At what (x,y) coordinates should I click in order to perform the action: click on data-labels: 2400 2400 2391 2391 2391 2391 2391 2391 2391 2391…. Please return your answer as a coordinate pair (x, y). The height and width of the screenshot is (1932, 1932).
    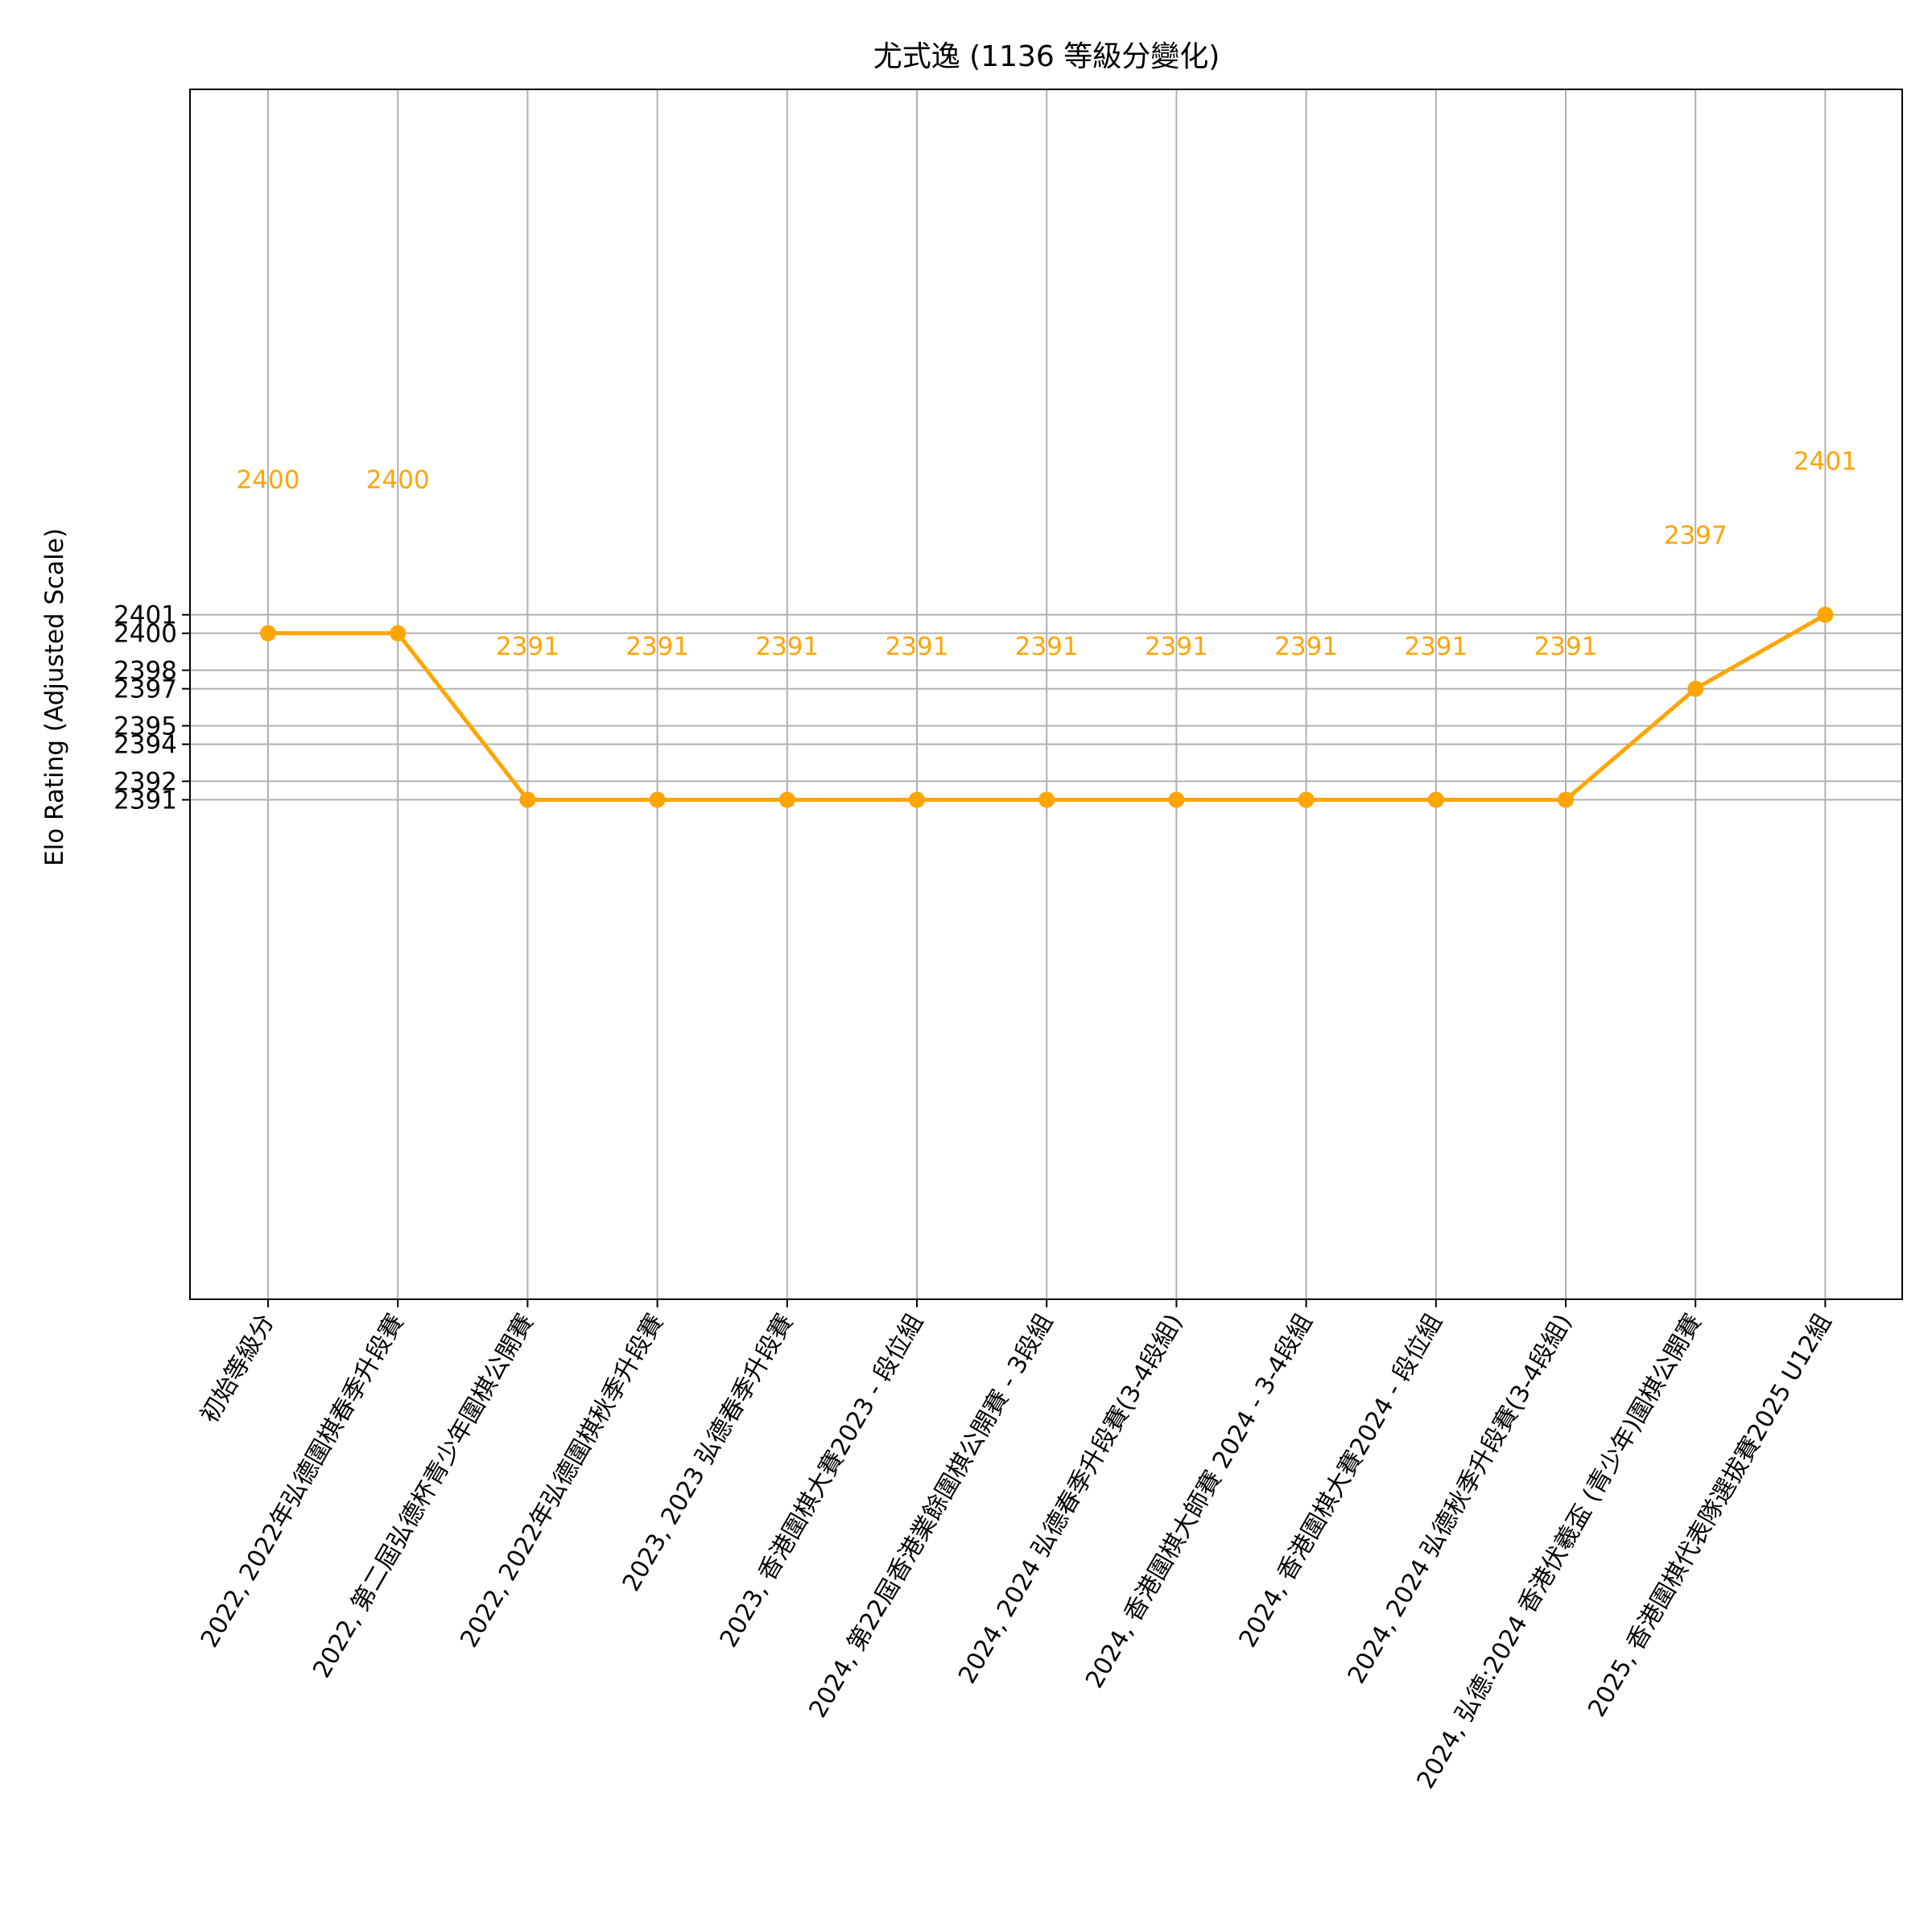
    Looking at the image, I should click on (1047, 555).